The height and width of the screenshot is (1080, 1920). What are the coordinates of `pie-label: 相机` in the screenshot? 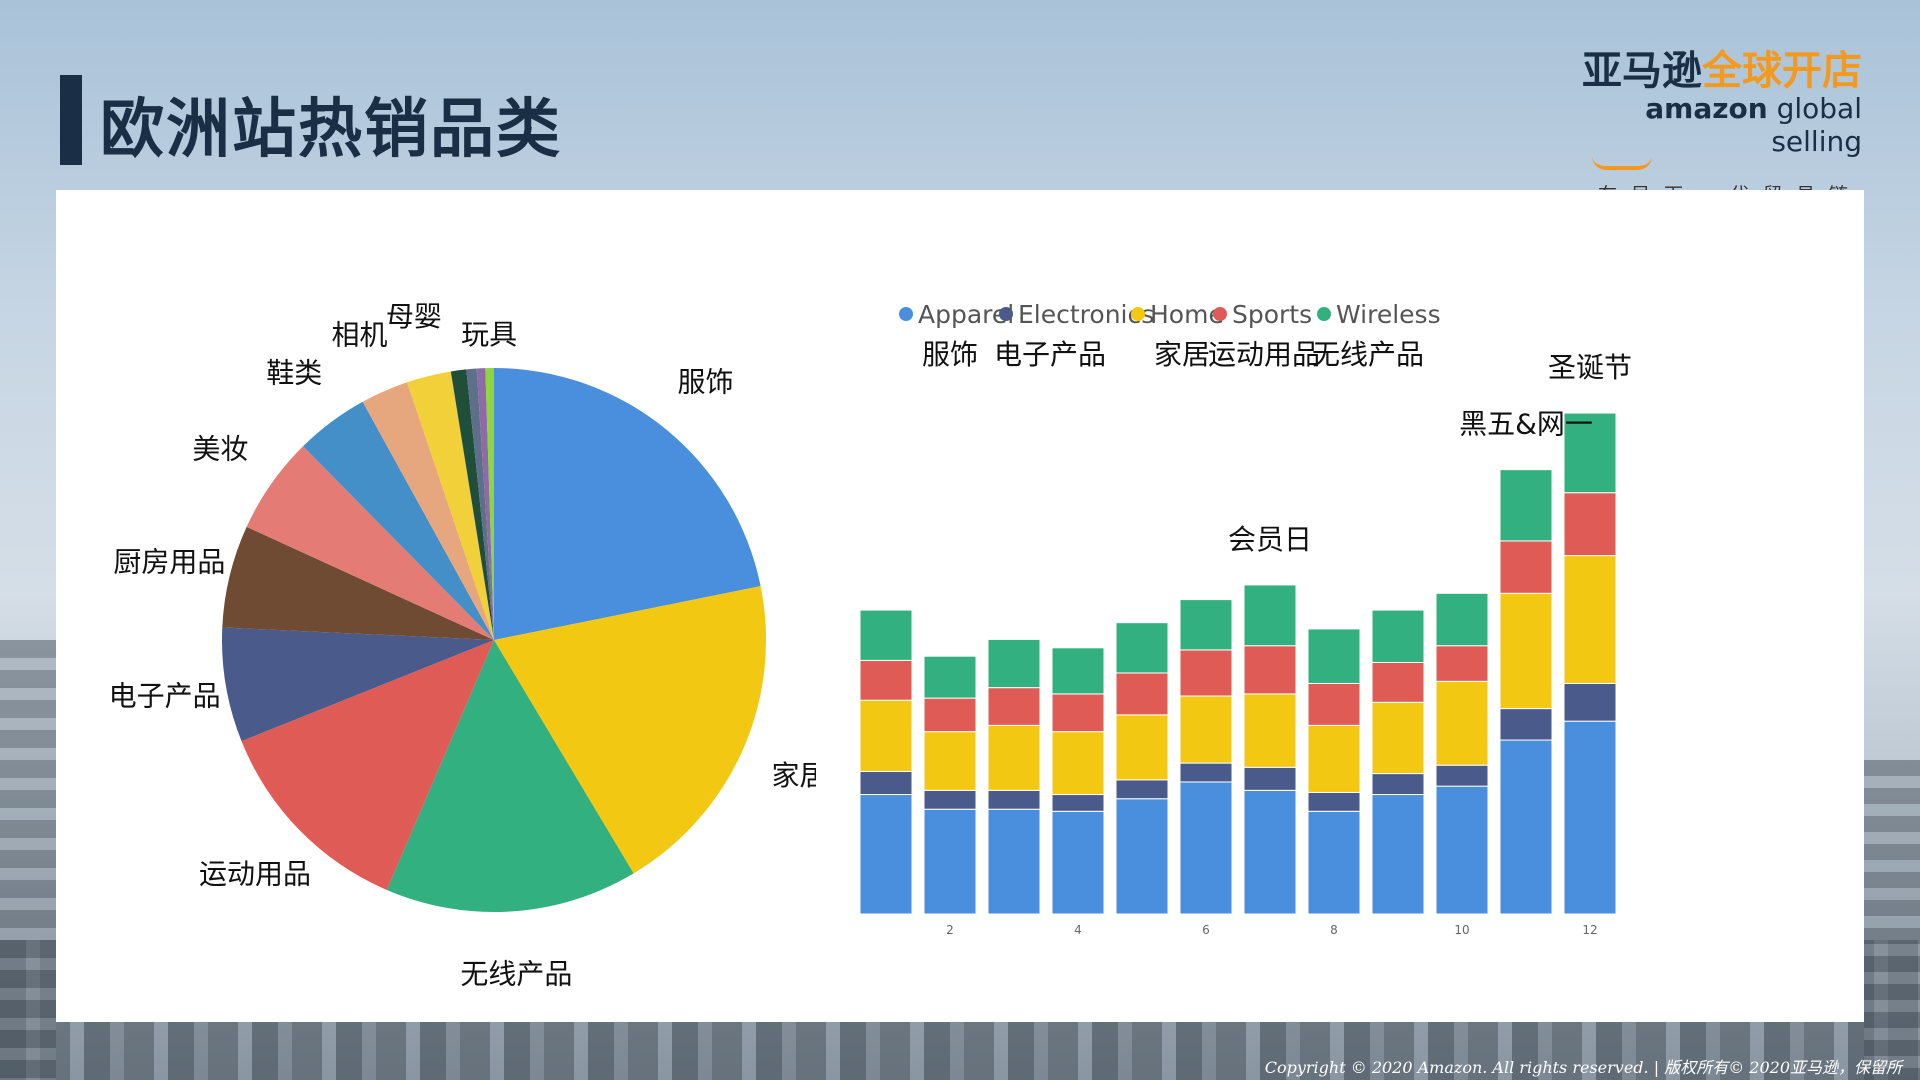 It's located at (359, 334).